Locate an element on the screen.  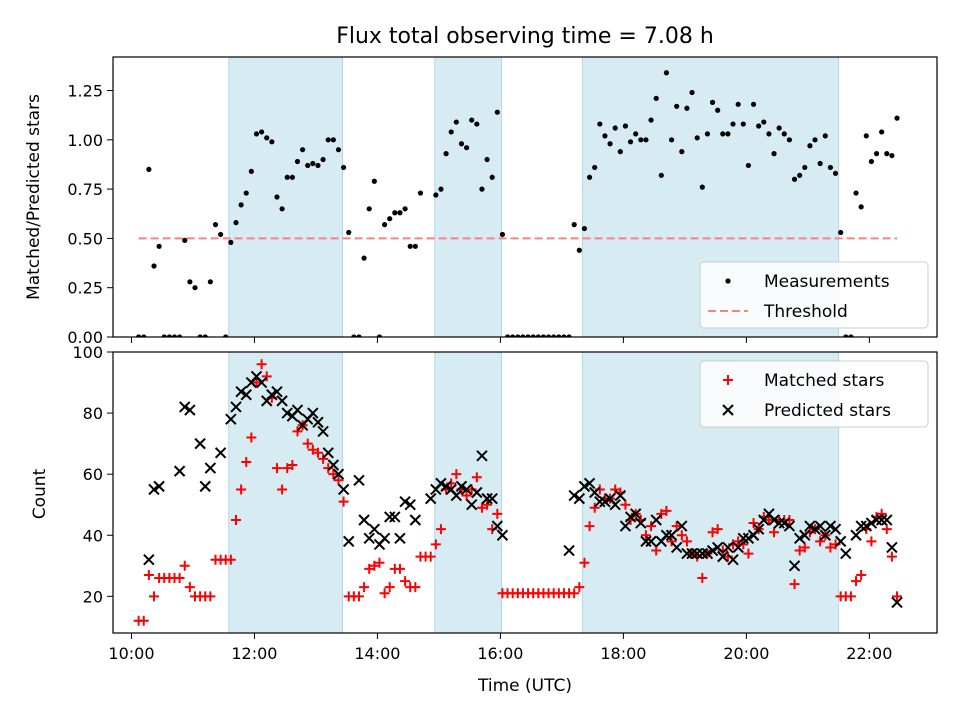
legend-label: Measurements is located at coordinates (827, 282).